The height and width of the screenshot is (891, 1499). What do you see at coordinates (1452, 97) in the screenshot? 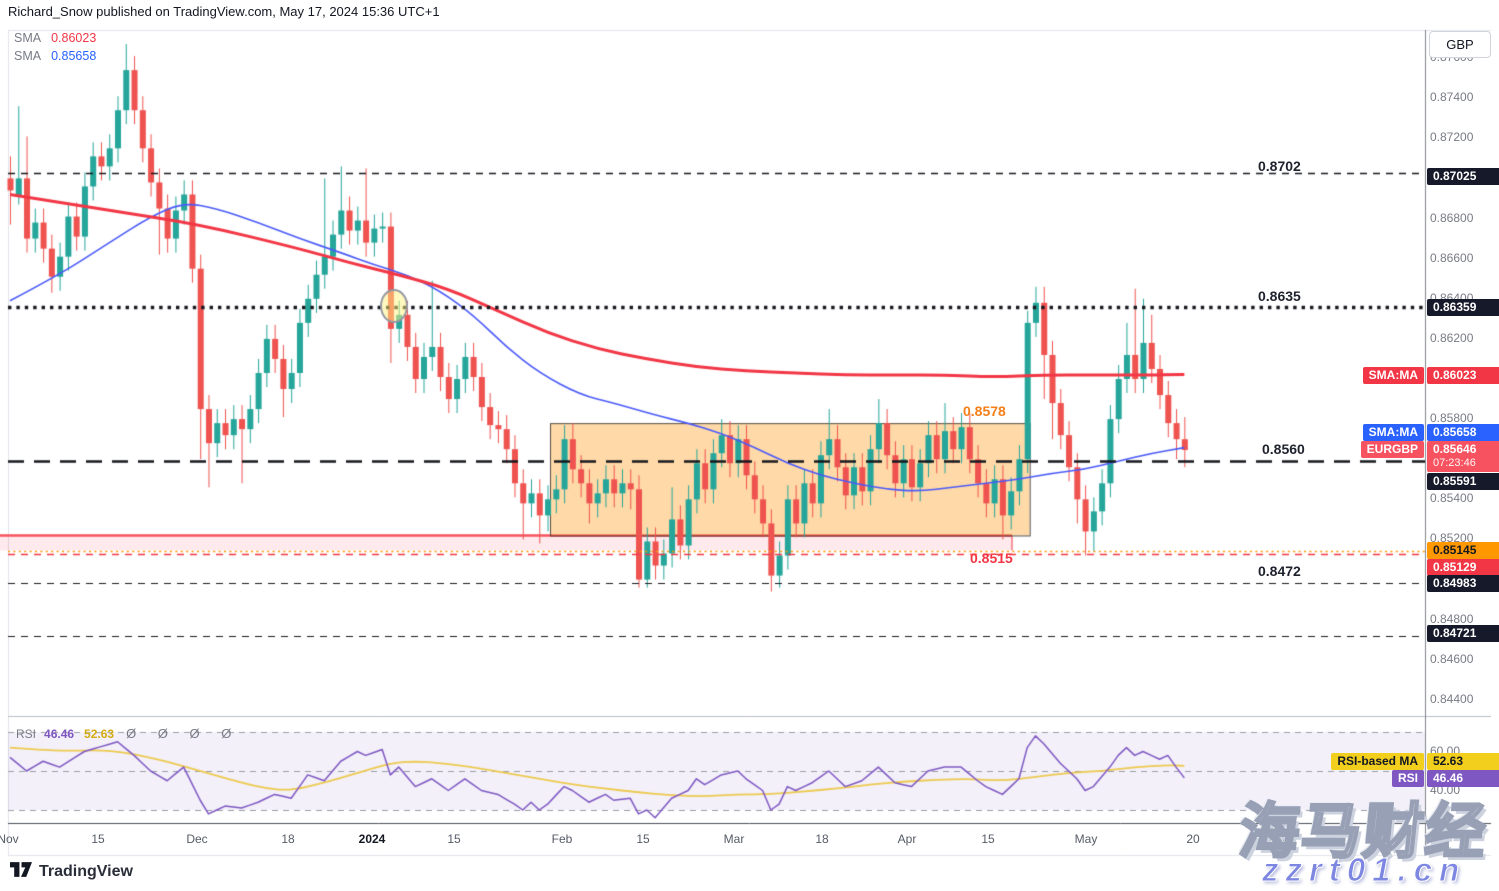
I see `price-axis-tick: 0.87400` at bounding box center [1452, 97].